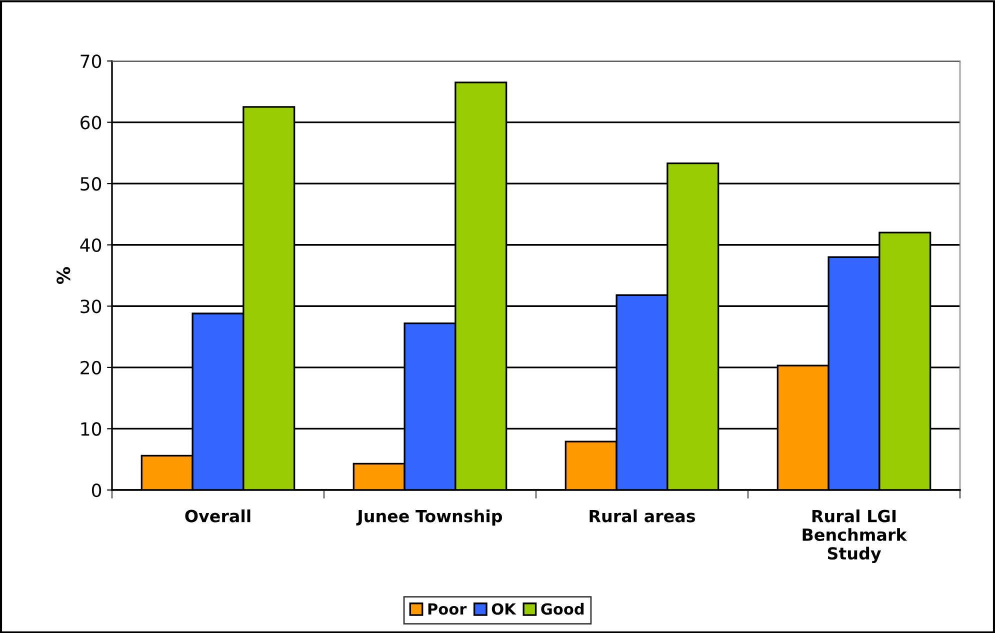 The width and height of the screenshot is (995, 633). I want to click on x-tick-label: Rural areas, so click(643, 515).